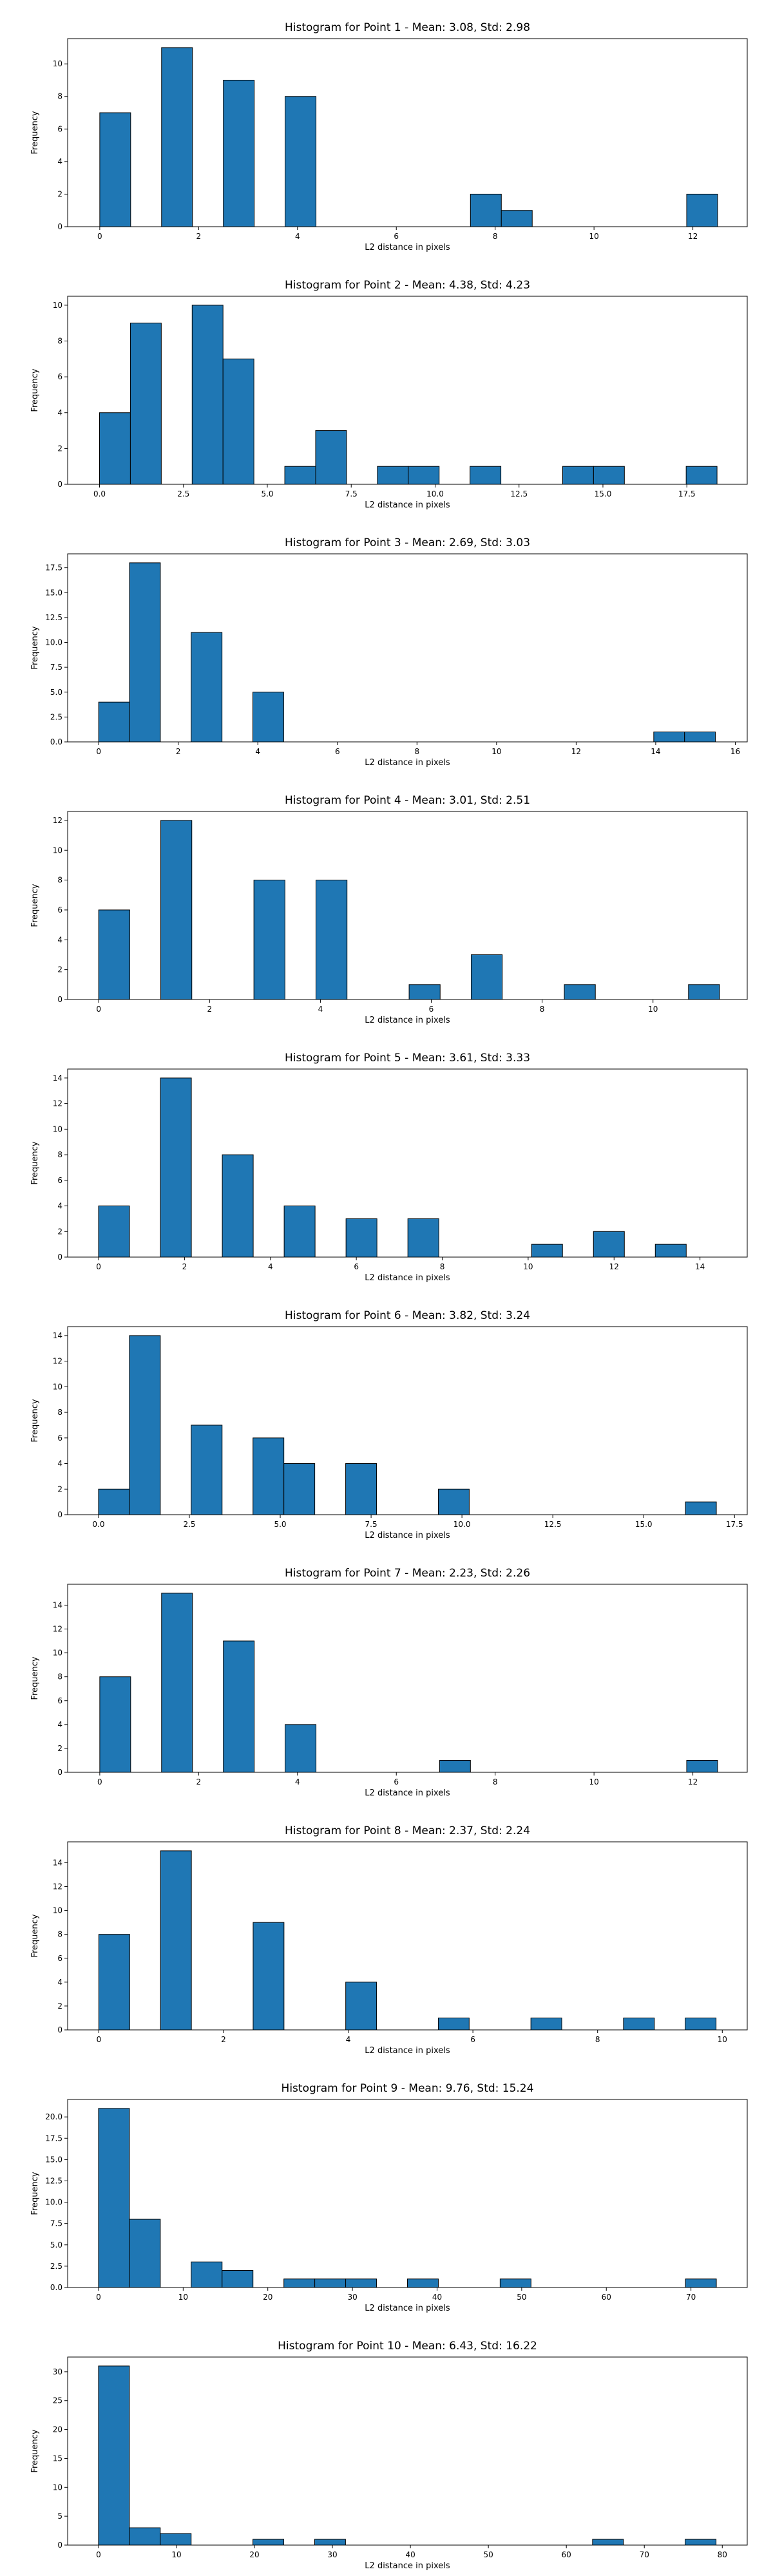  I want to click on y-tick-label: 14, so click(57, 1863).